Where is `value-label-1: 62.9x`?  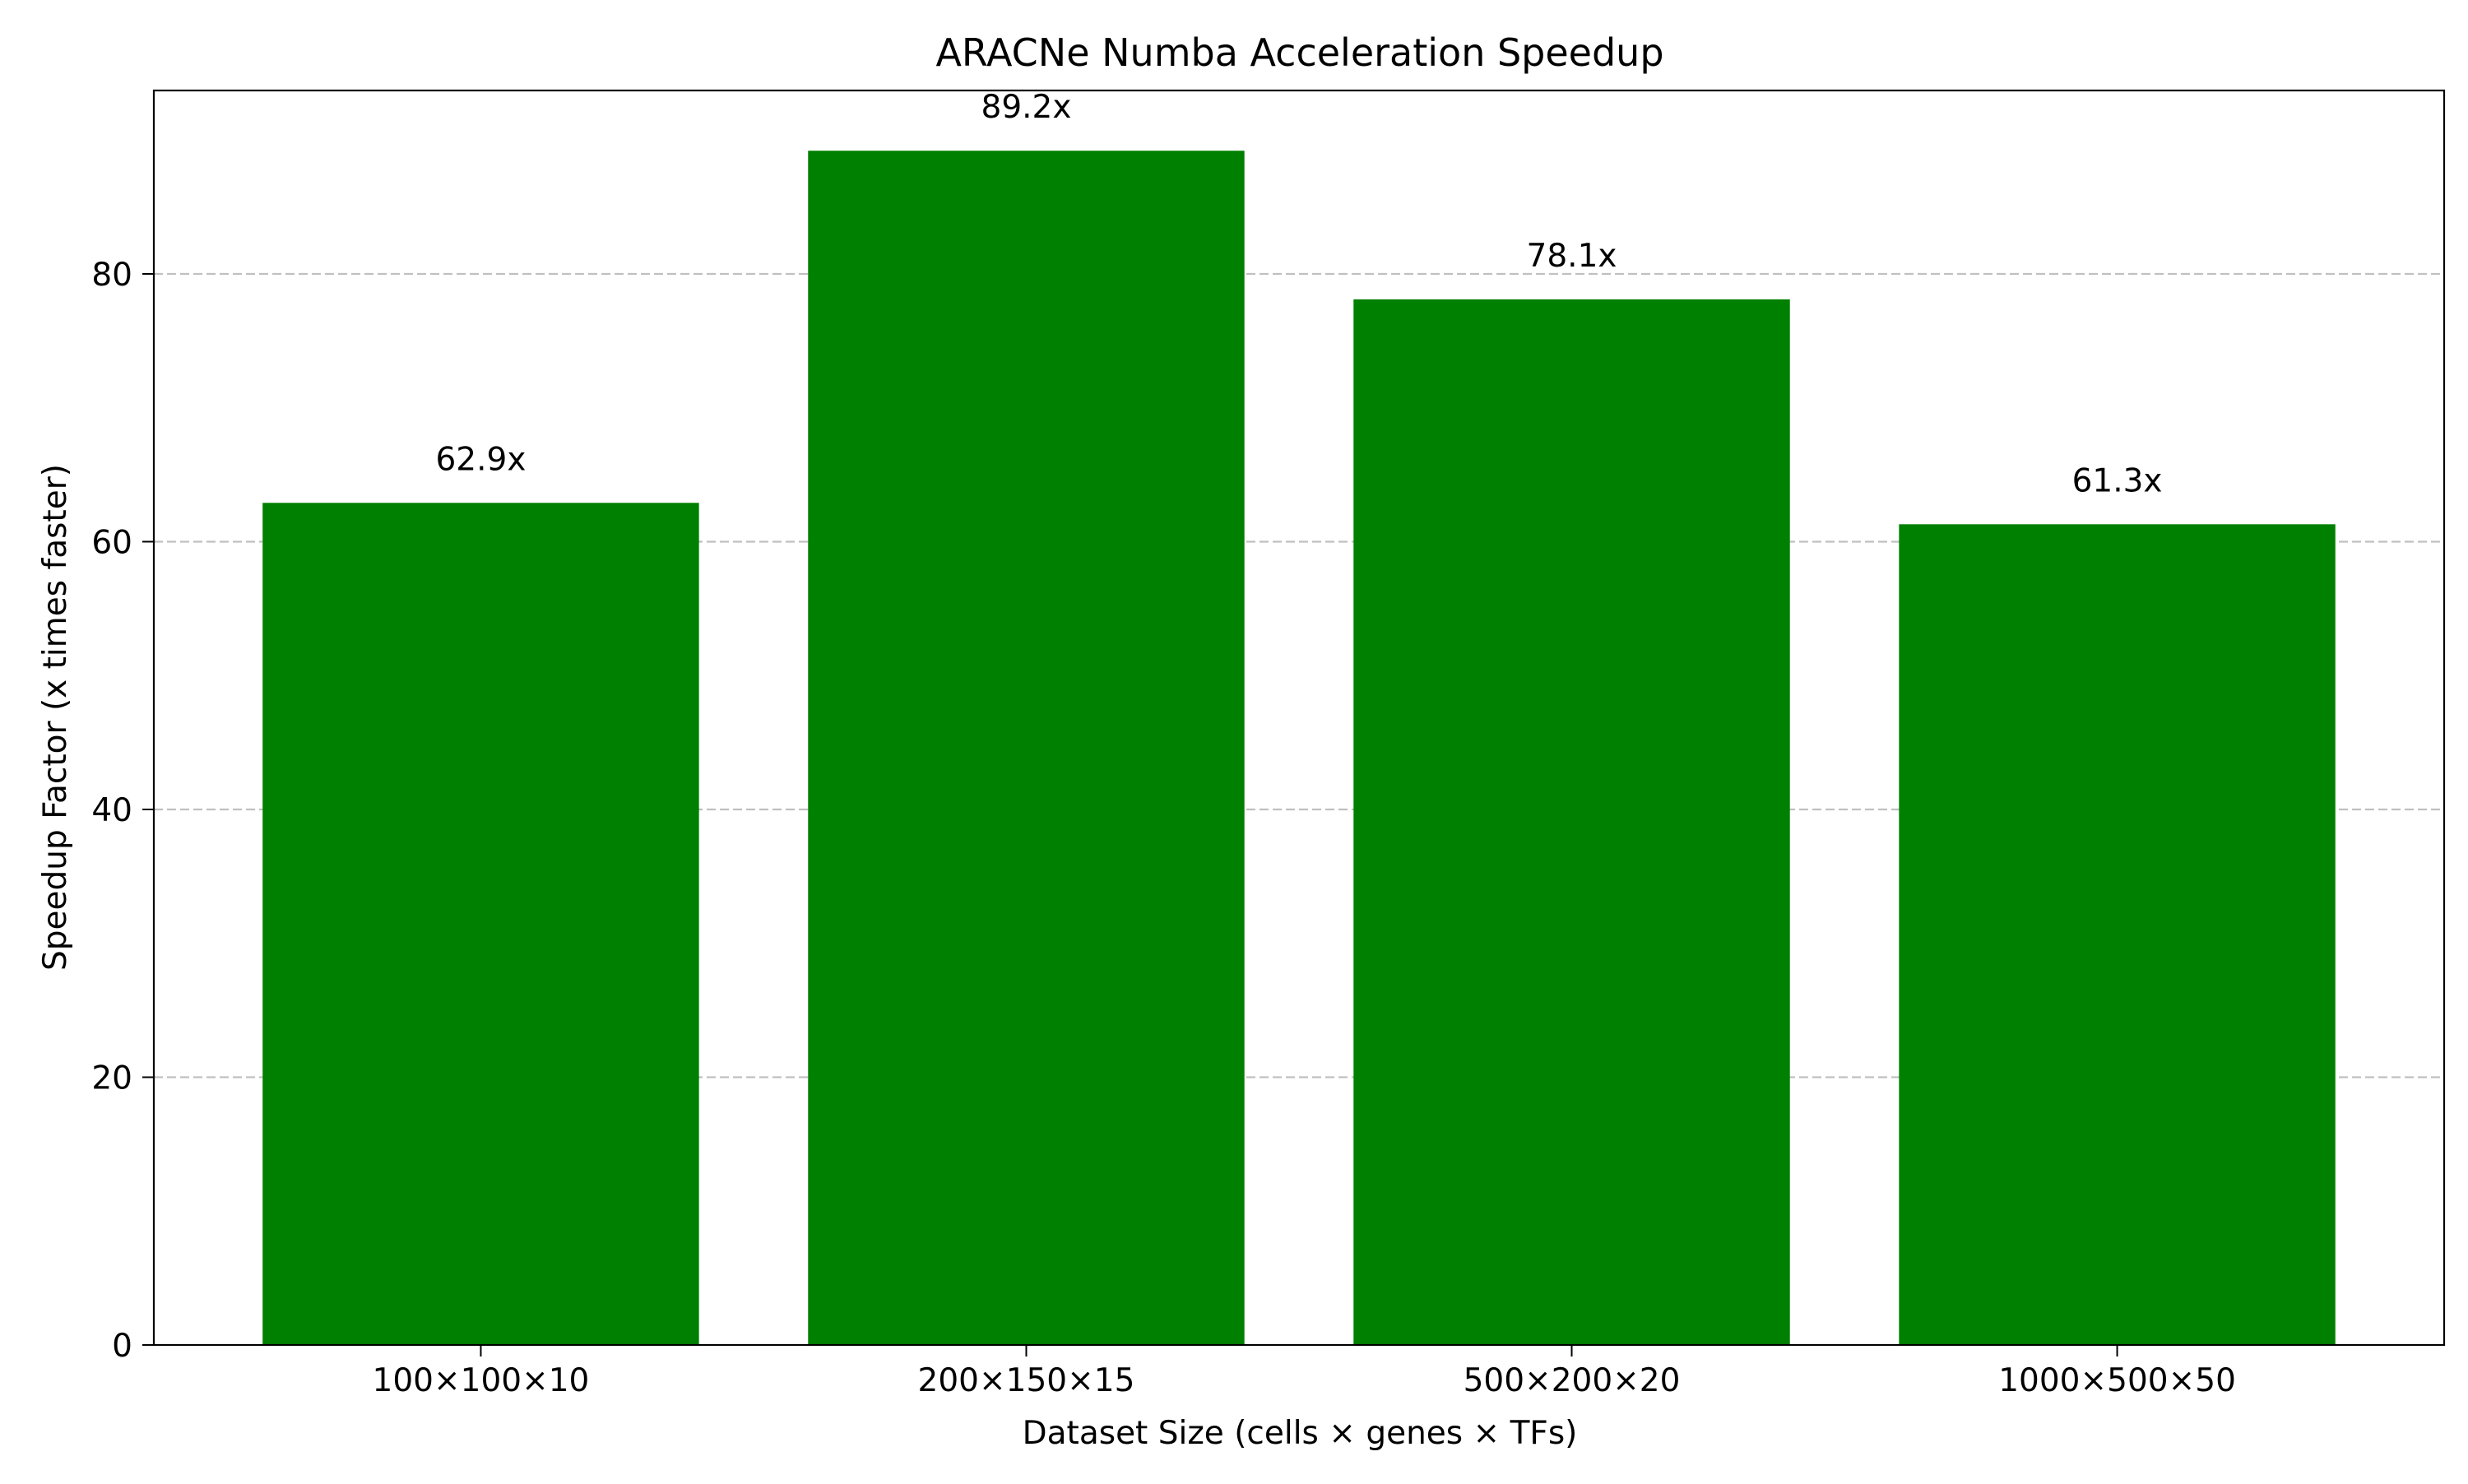
value-label-1: 62.9x is located at coordinates (480, 459).